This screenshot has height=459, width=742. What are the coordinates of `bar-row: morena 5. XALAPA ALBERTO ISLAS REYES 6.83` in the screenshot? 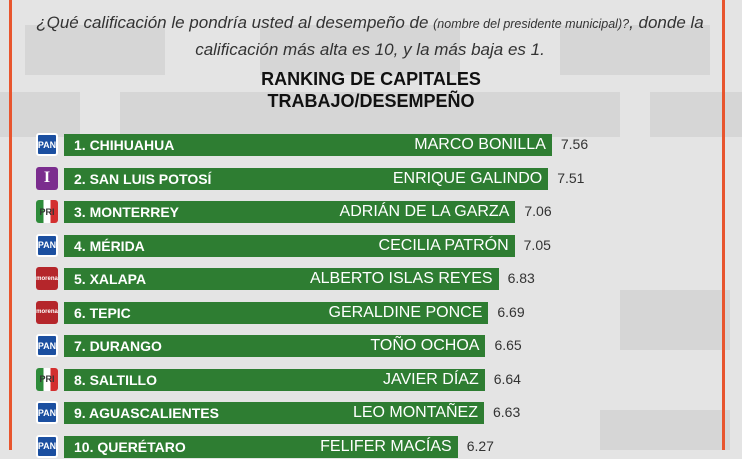 It's located at (371, 279).